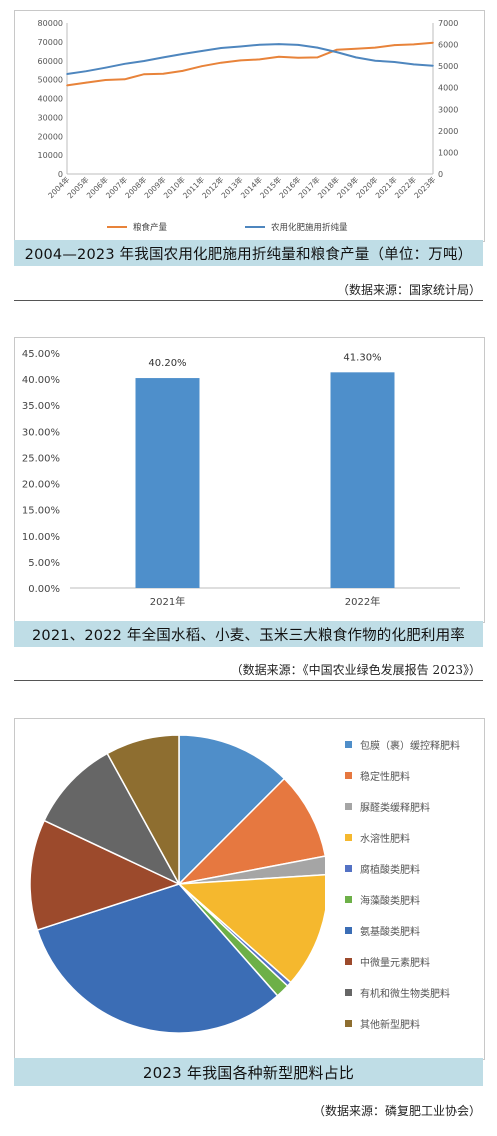 Image resolution: width=497 pixels, height=1136 pixels. I want to click on y-left-tick-label: 10000, so click(50, 155).